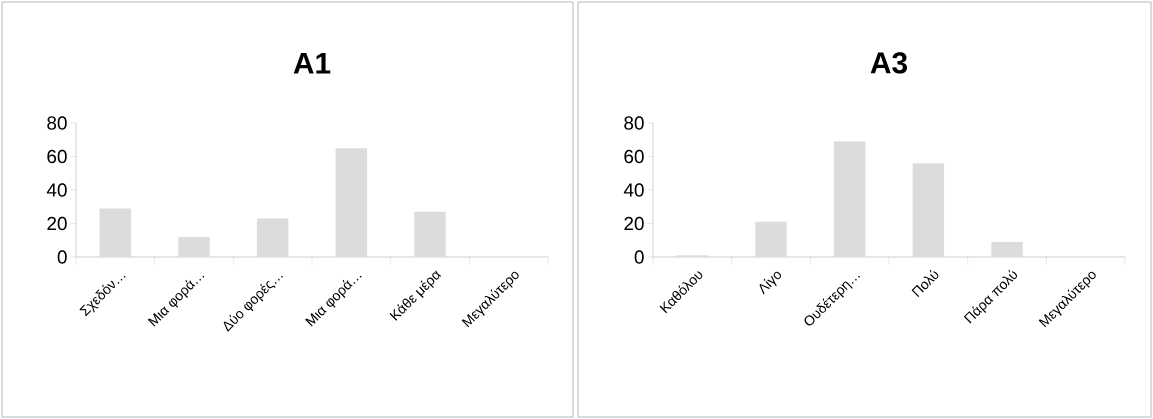  What do you see at coordinates (312, 63) in the screenshot?
I see `chart-title: A1` at bounding box center [312, 63].